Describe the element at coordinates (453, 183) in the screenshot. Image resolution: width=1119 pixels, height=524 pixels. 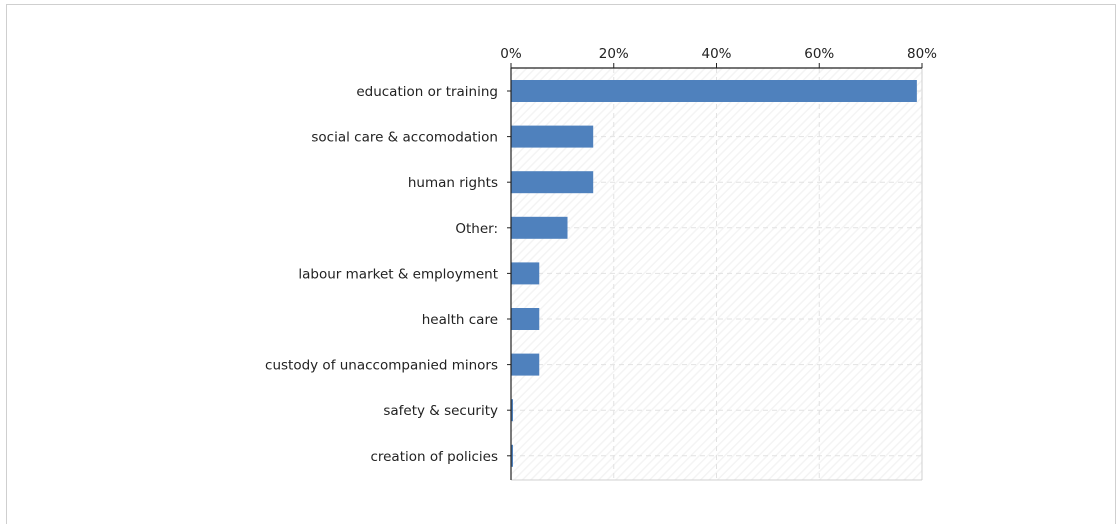
I see `category-label: human rights` at that location.